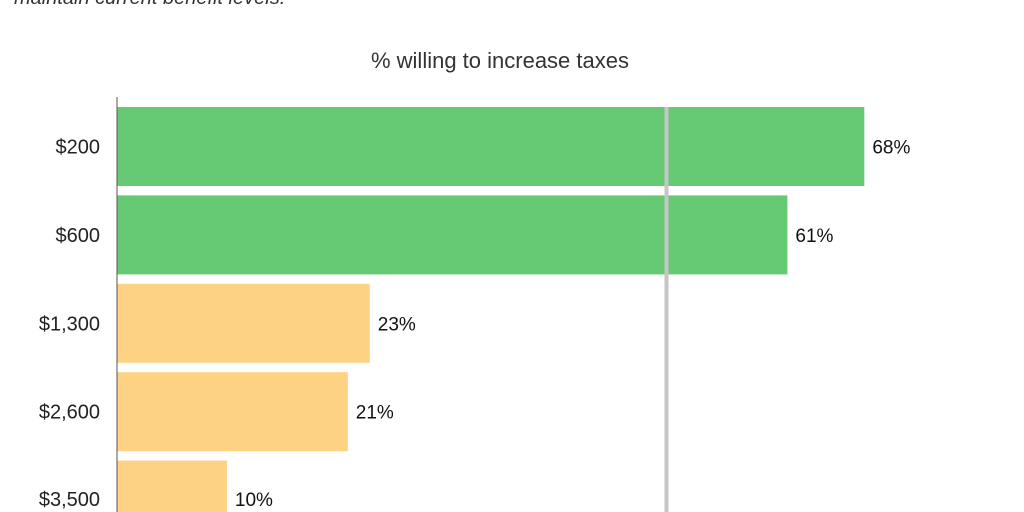  Describe the element at coordinates (397, 324) in the screenshot. I see `value-label: 23%` at that location.